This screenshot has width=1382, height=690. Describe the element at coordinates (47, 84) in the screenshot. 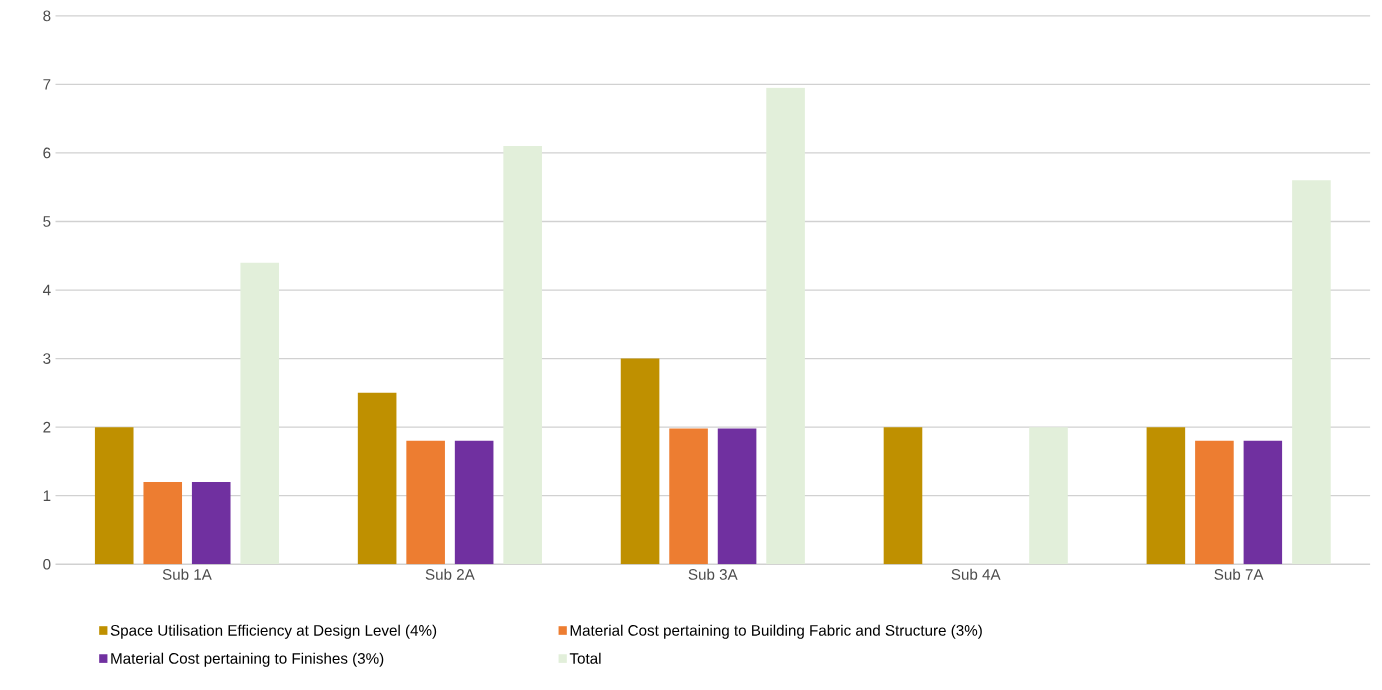

I see `y-tick-label: 7` at that location.